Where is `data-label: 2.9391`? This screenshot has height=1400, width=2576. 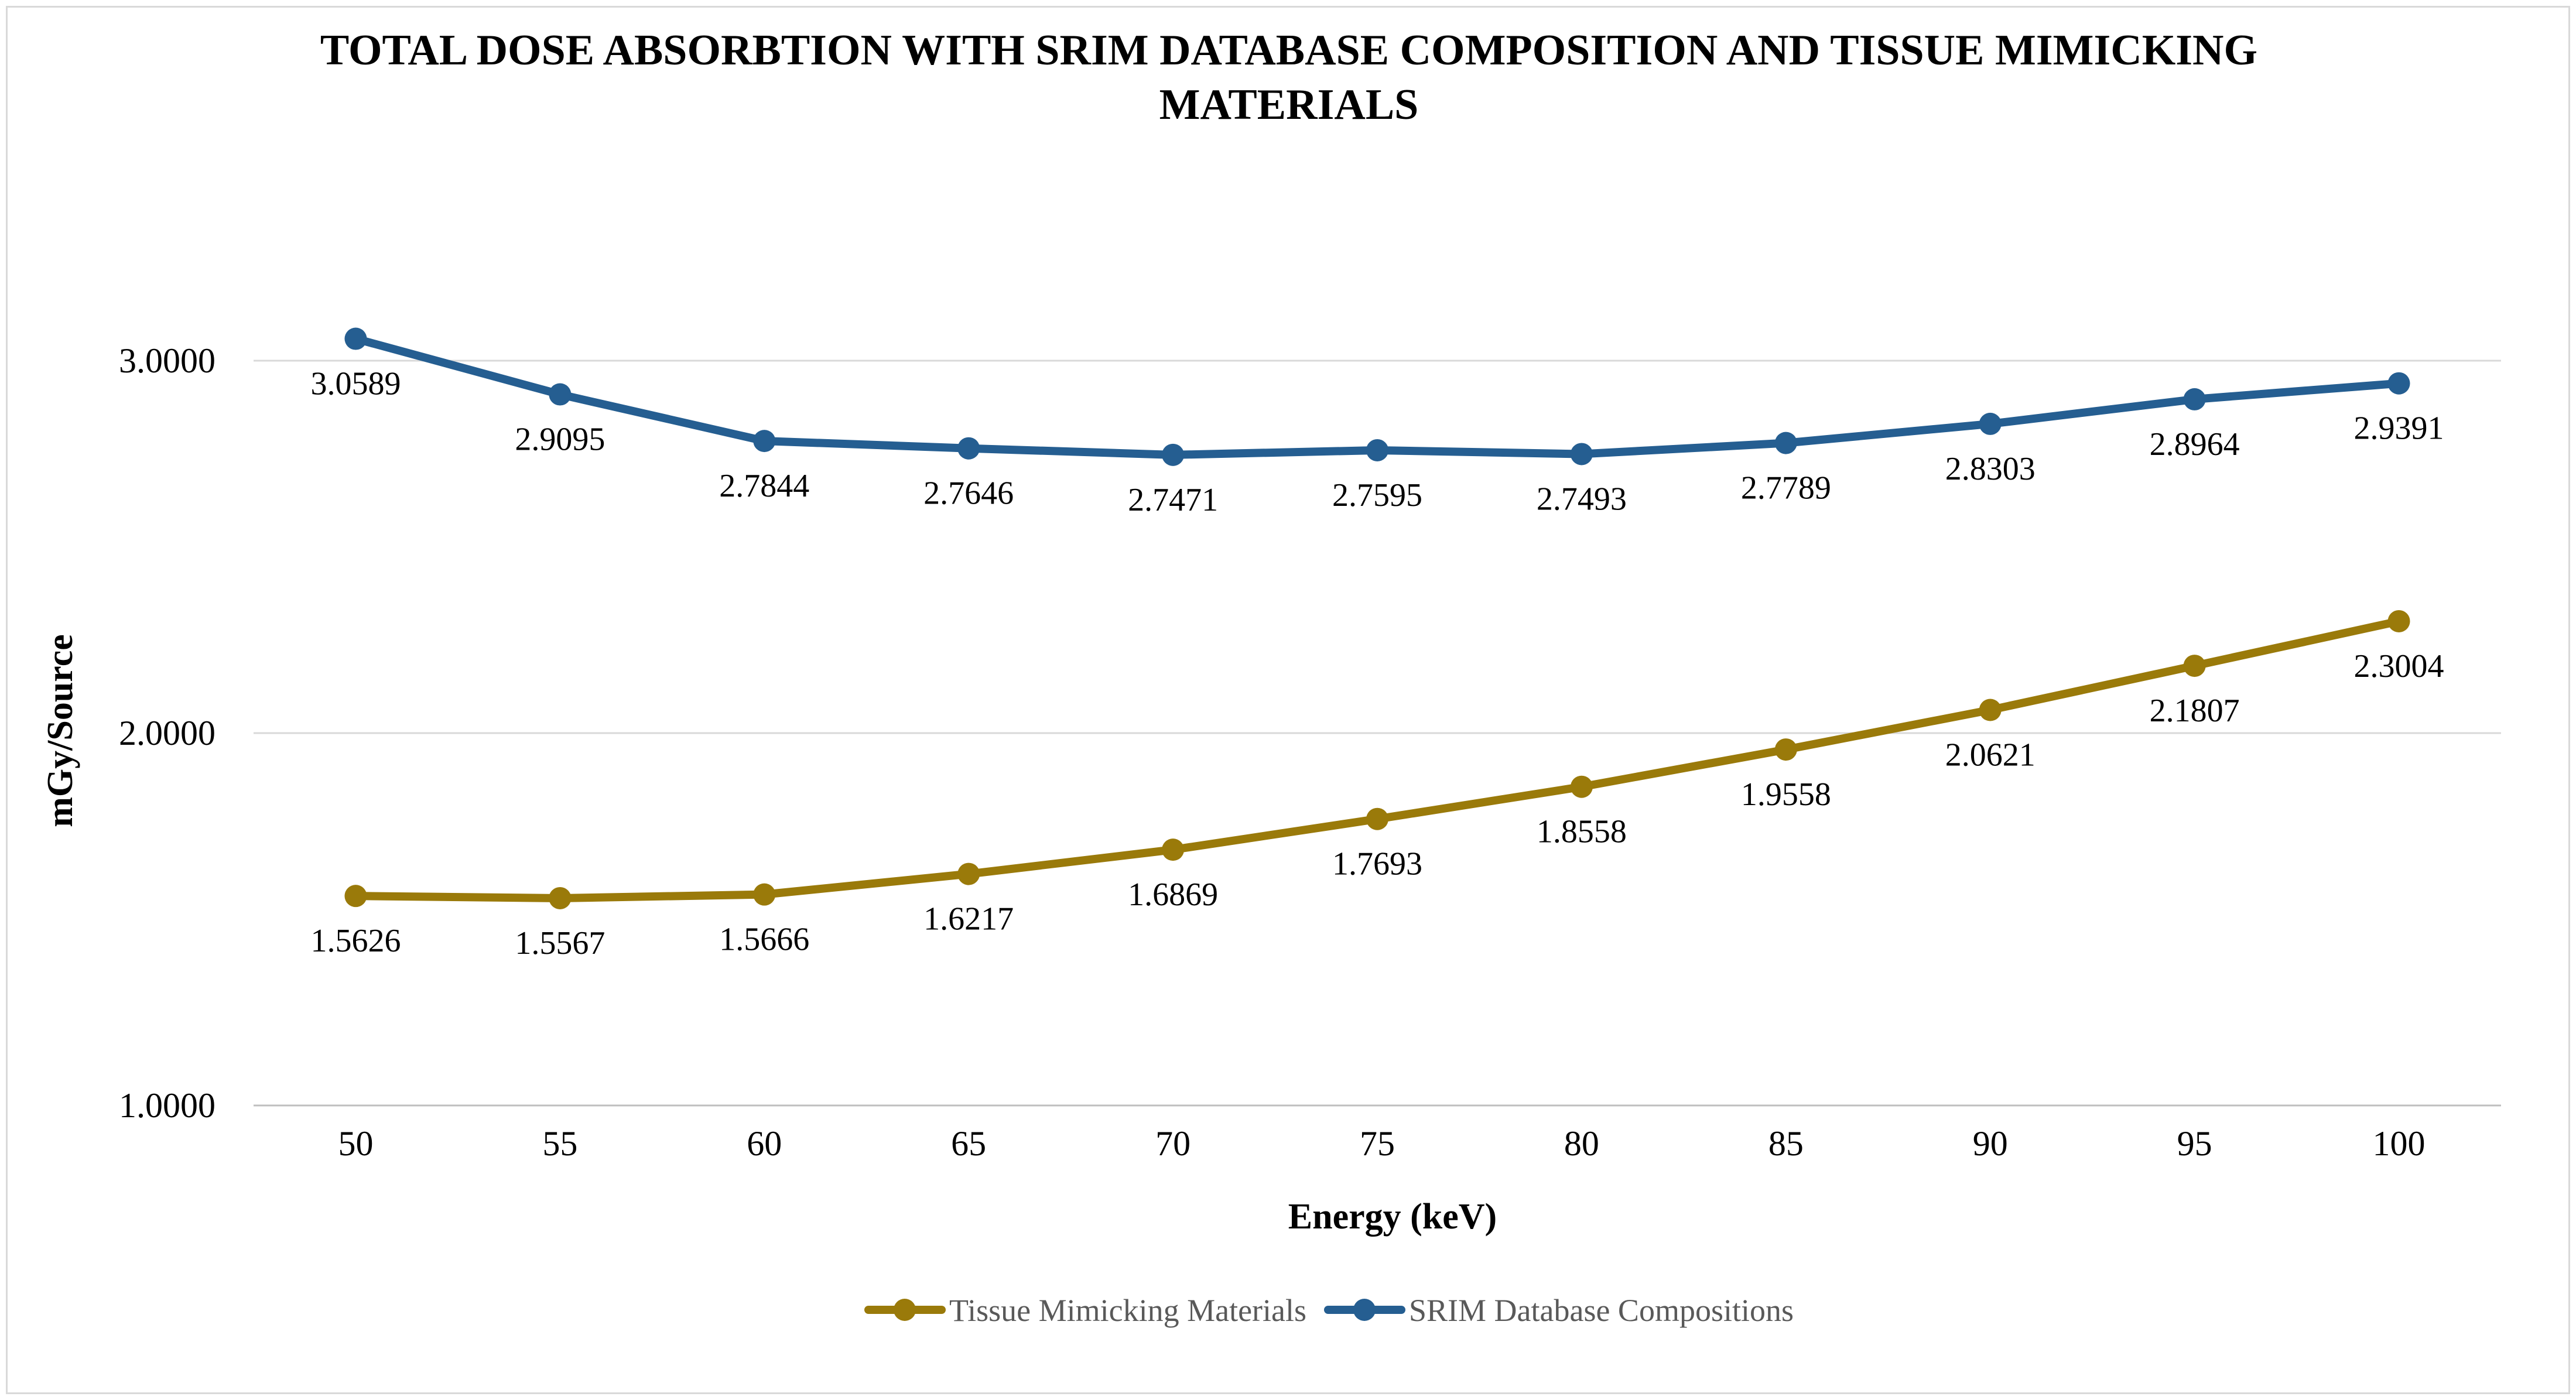 data-label: 2.9391 is located at coordinates (2399, 428).